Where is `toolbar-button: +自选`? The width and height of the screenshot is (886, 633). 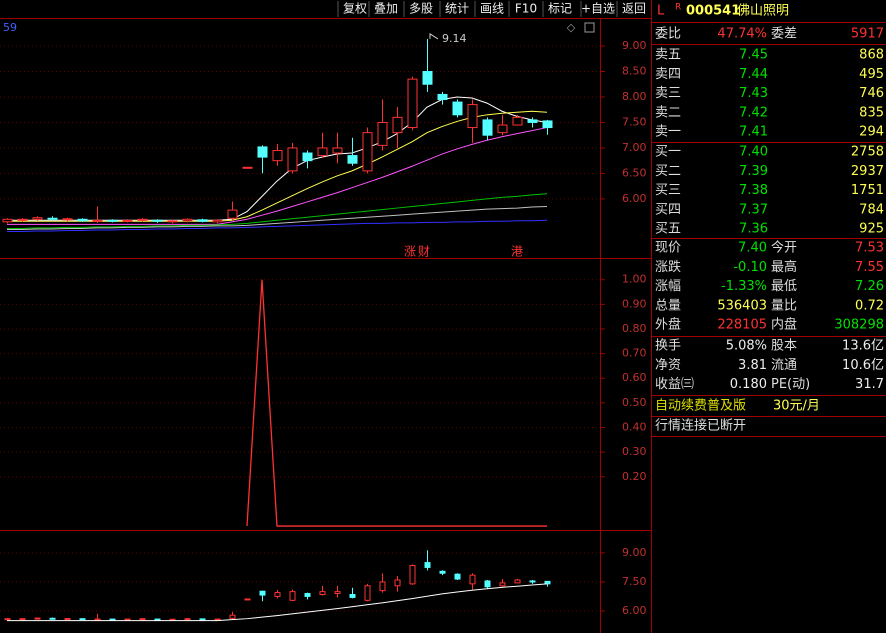
toolbar-button: +自选 is located at coordinates (598, 9).